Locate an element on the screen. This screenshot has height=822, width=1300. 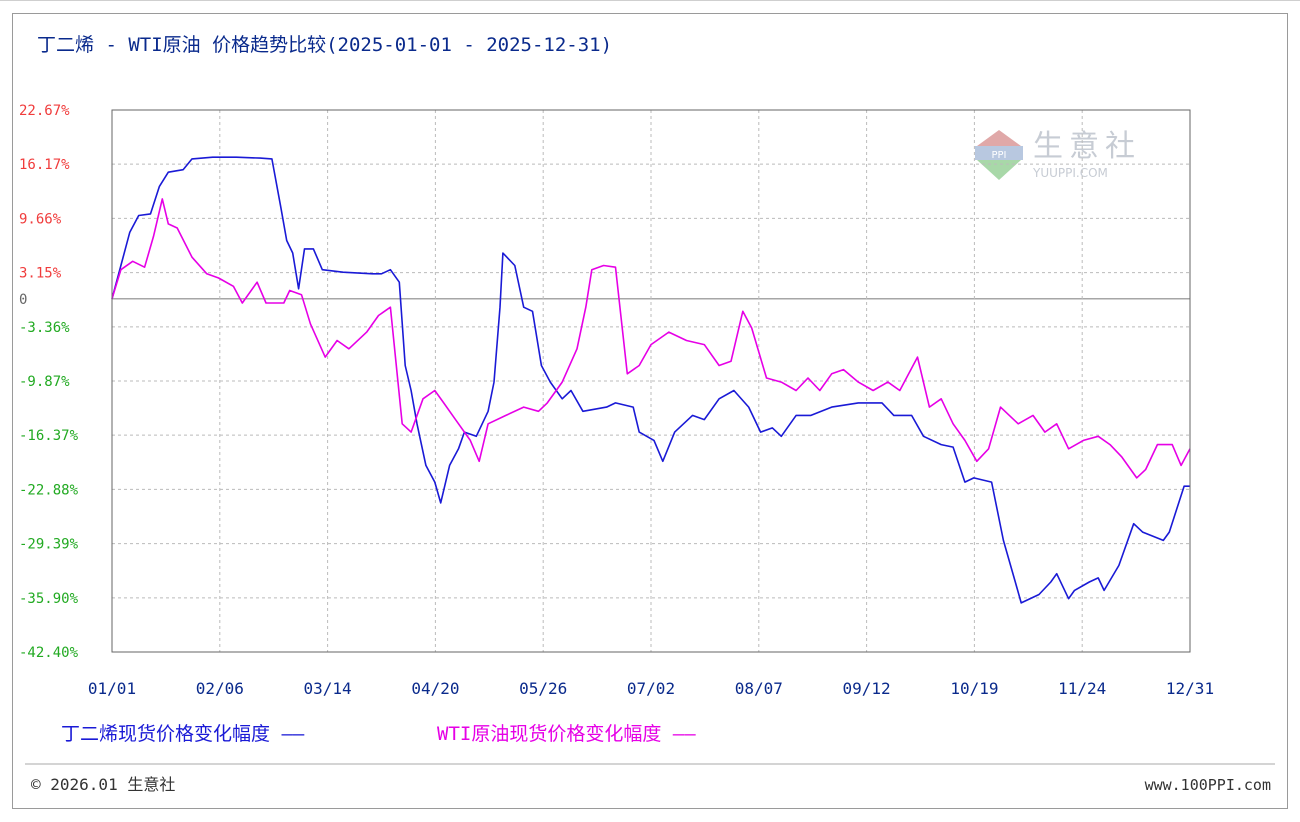
x-tick-label: 07/02 is located at coordinates (651, 688).